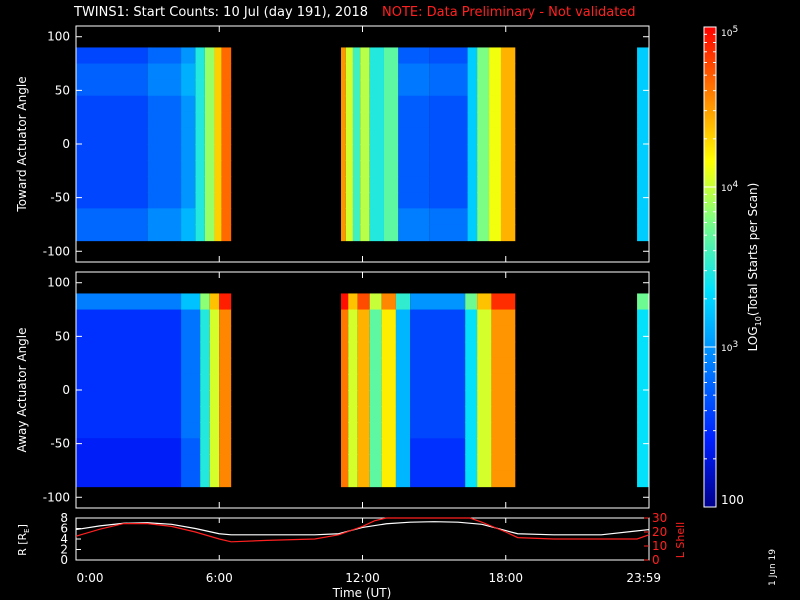  What do you see at coordinates (58, 283) in the screenshot?
I see `y-tick-label: 100` at bounding box center [58, 283].